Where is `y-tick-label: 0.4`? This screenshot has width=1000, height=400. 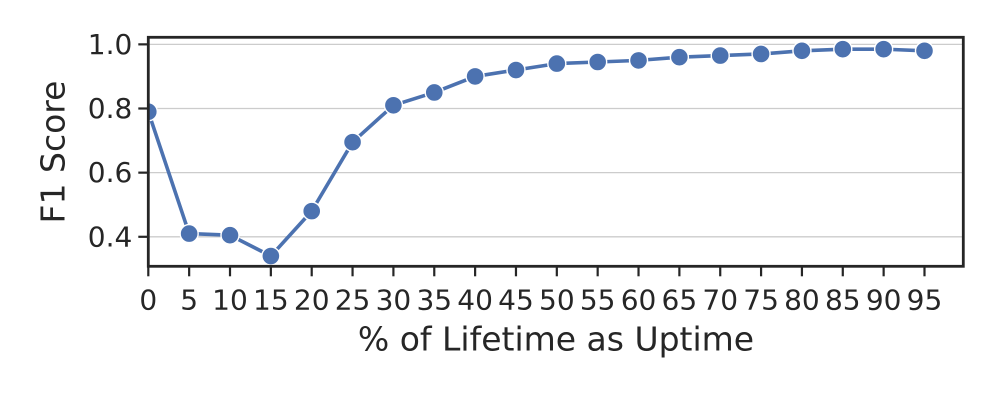 y-tick-label: 0.4 is located at coordinates (110, 236).